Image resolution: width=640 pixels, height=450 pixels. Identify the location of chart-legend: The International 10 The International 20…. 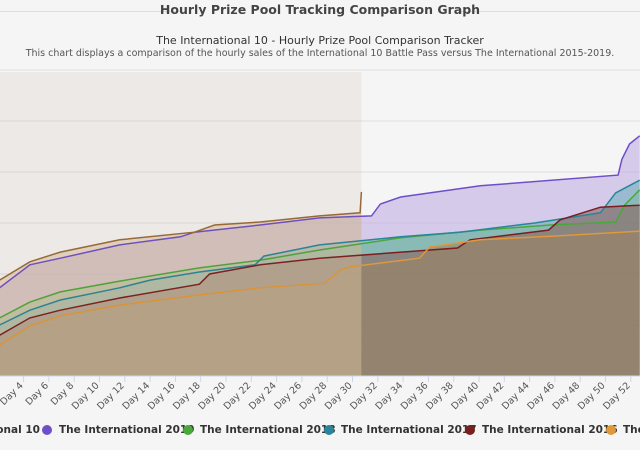
(320, 432).